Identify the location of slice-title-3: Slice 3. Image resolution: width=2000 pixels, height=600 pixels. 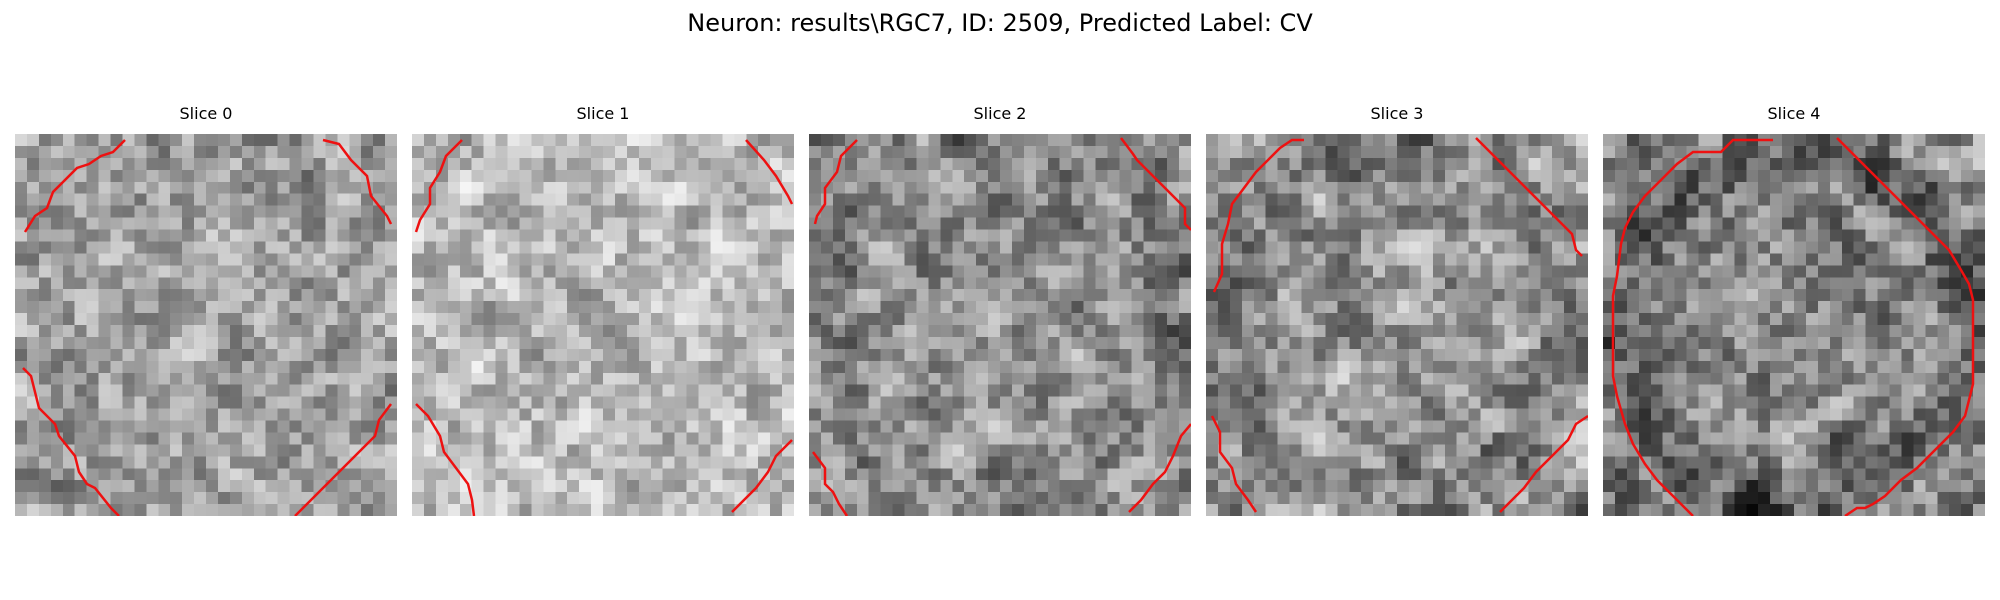
(1397, 113).